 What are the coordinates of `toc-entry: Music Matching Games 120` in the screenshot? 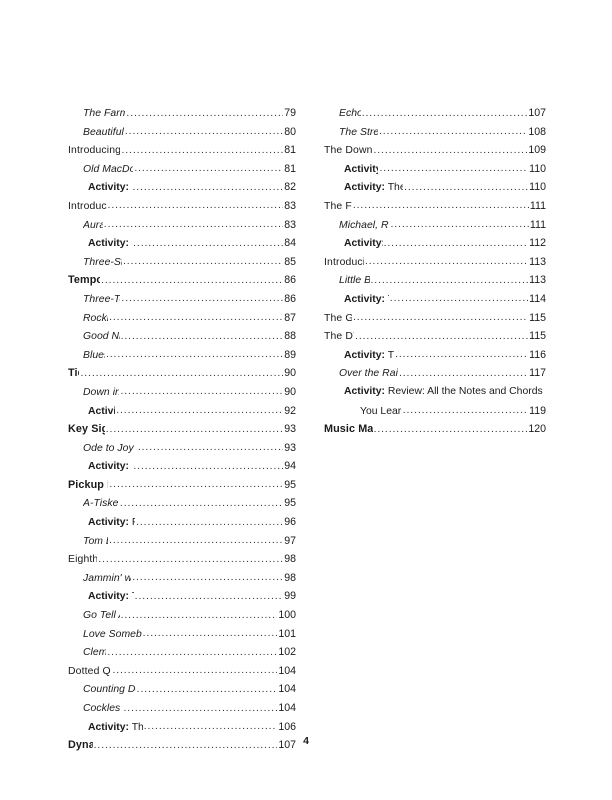 It's located at (432, 429).